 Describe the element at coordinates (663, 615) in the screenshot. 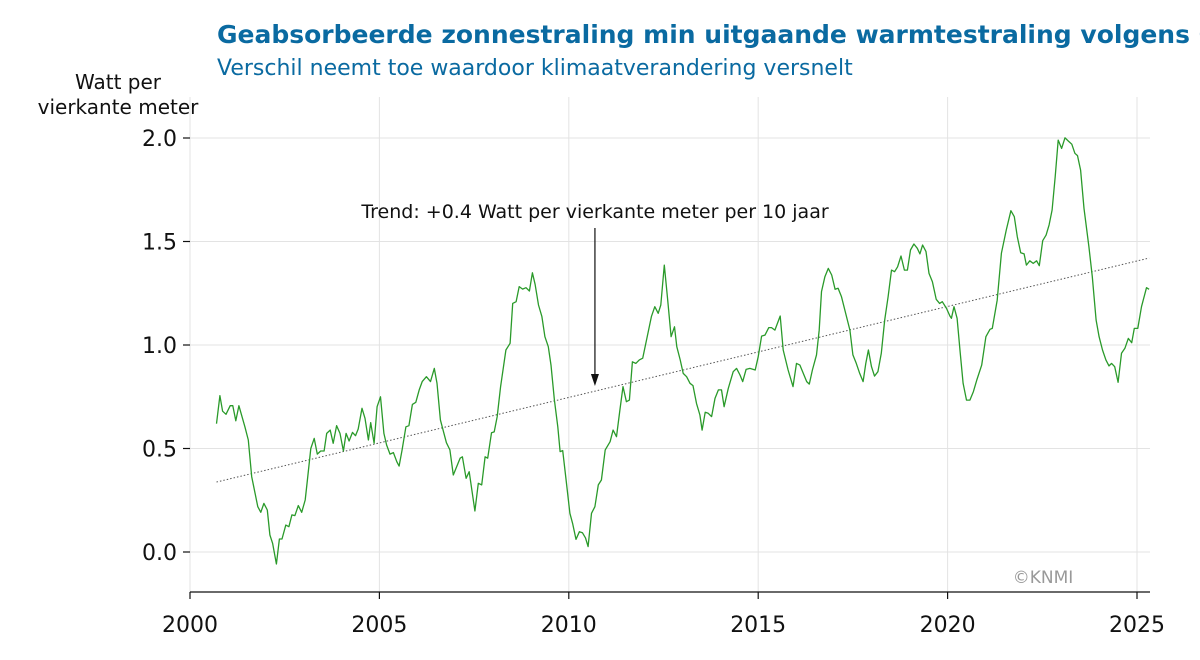

I see `x-axis: 2000 2005 2010 2015 2020 2025` at that location.